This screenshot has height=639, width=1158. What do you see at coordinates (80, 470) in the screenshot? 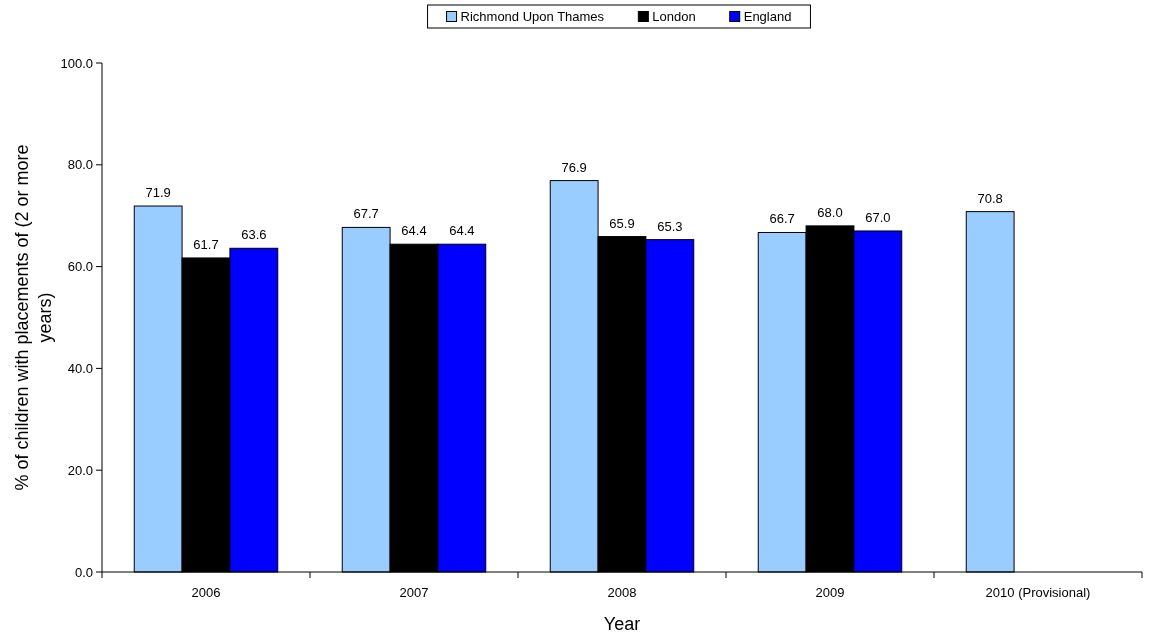
I see `y-tick-label: 20.0` at bounding box center [80, 470].